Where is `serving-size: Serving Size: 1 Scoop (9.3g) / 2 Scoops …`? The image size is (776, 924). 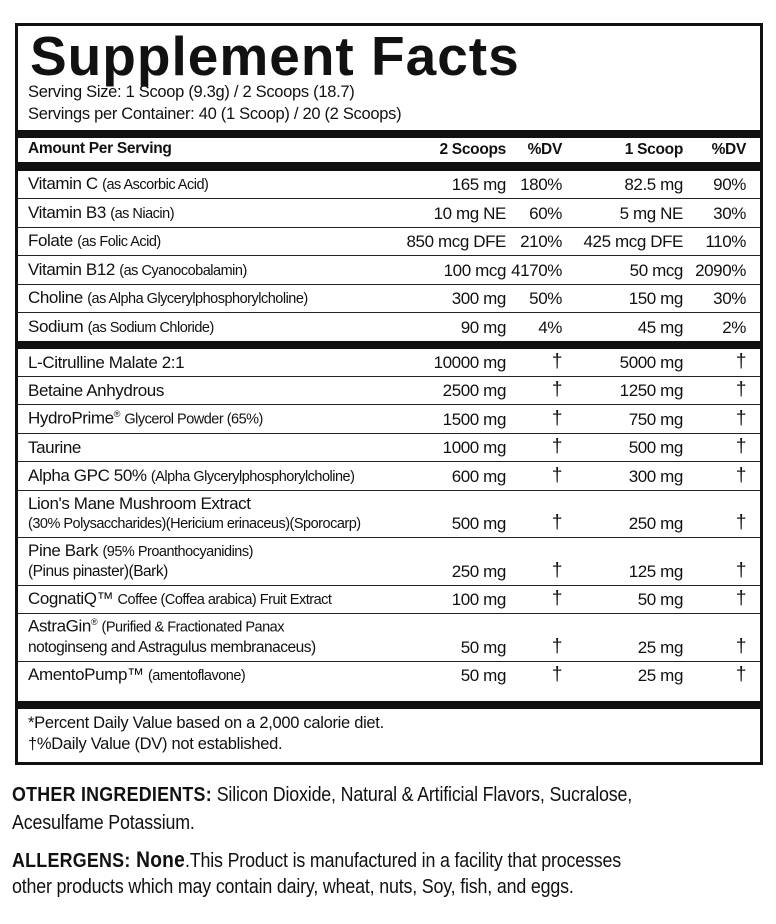 serving-size: Serving Size: 1 Scoop (9.3g) / 2 Scoops … is located at coordinates (191, 92).